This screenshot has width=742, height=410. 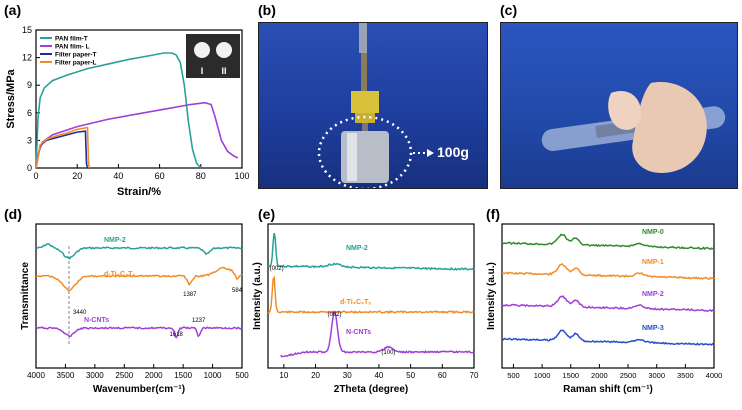 I want to click on y-tick-label: 0, so click(x=29, y=168).